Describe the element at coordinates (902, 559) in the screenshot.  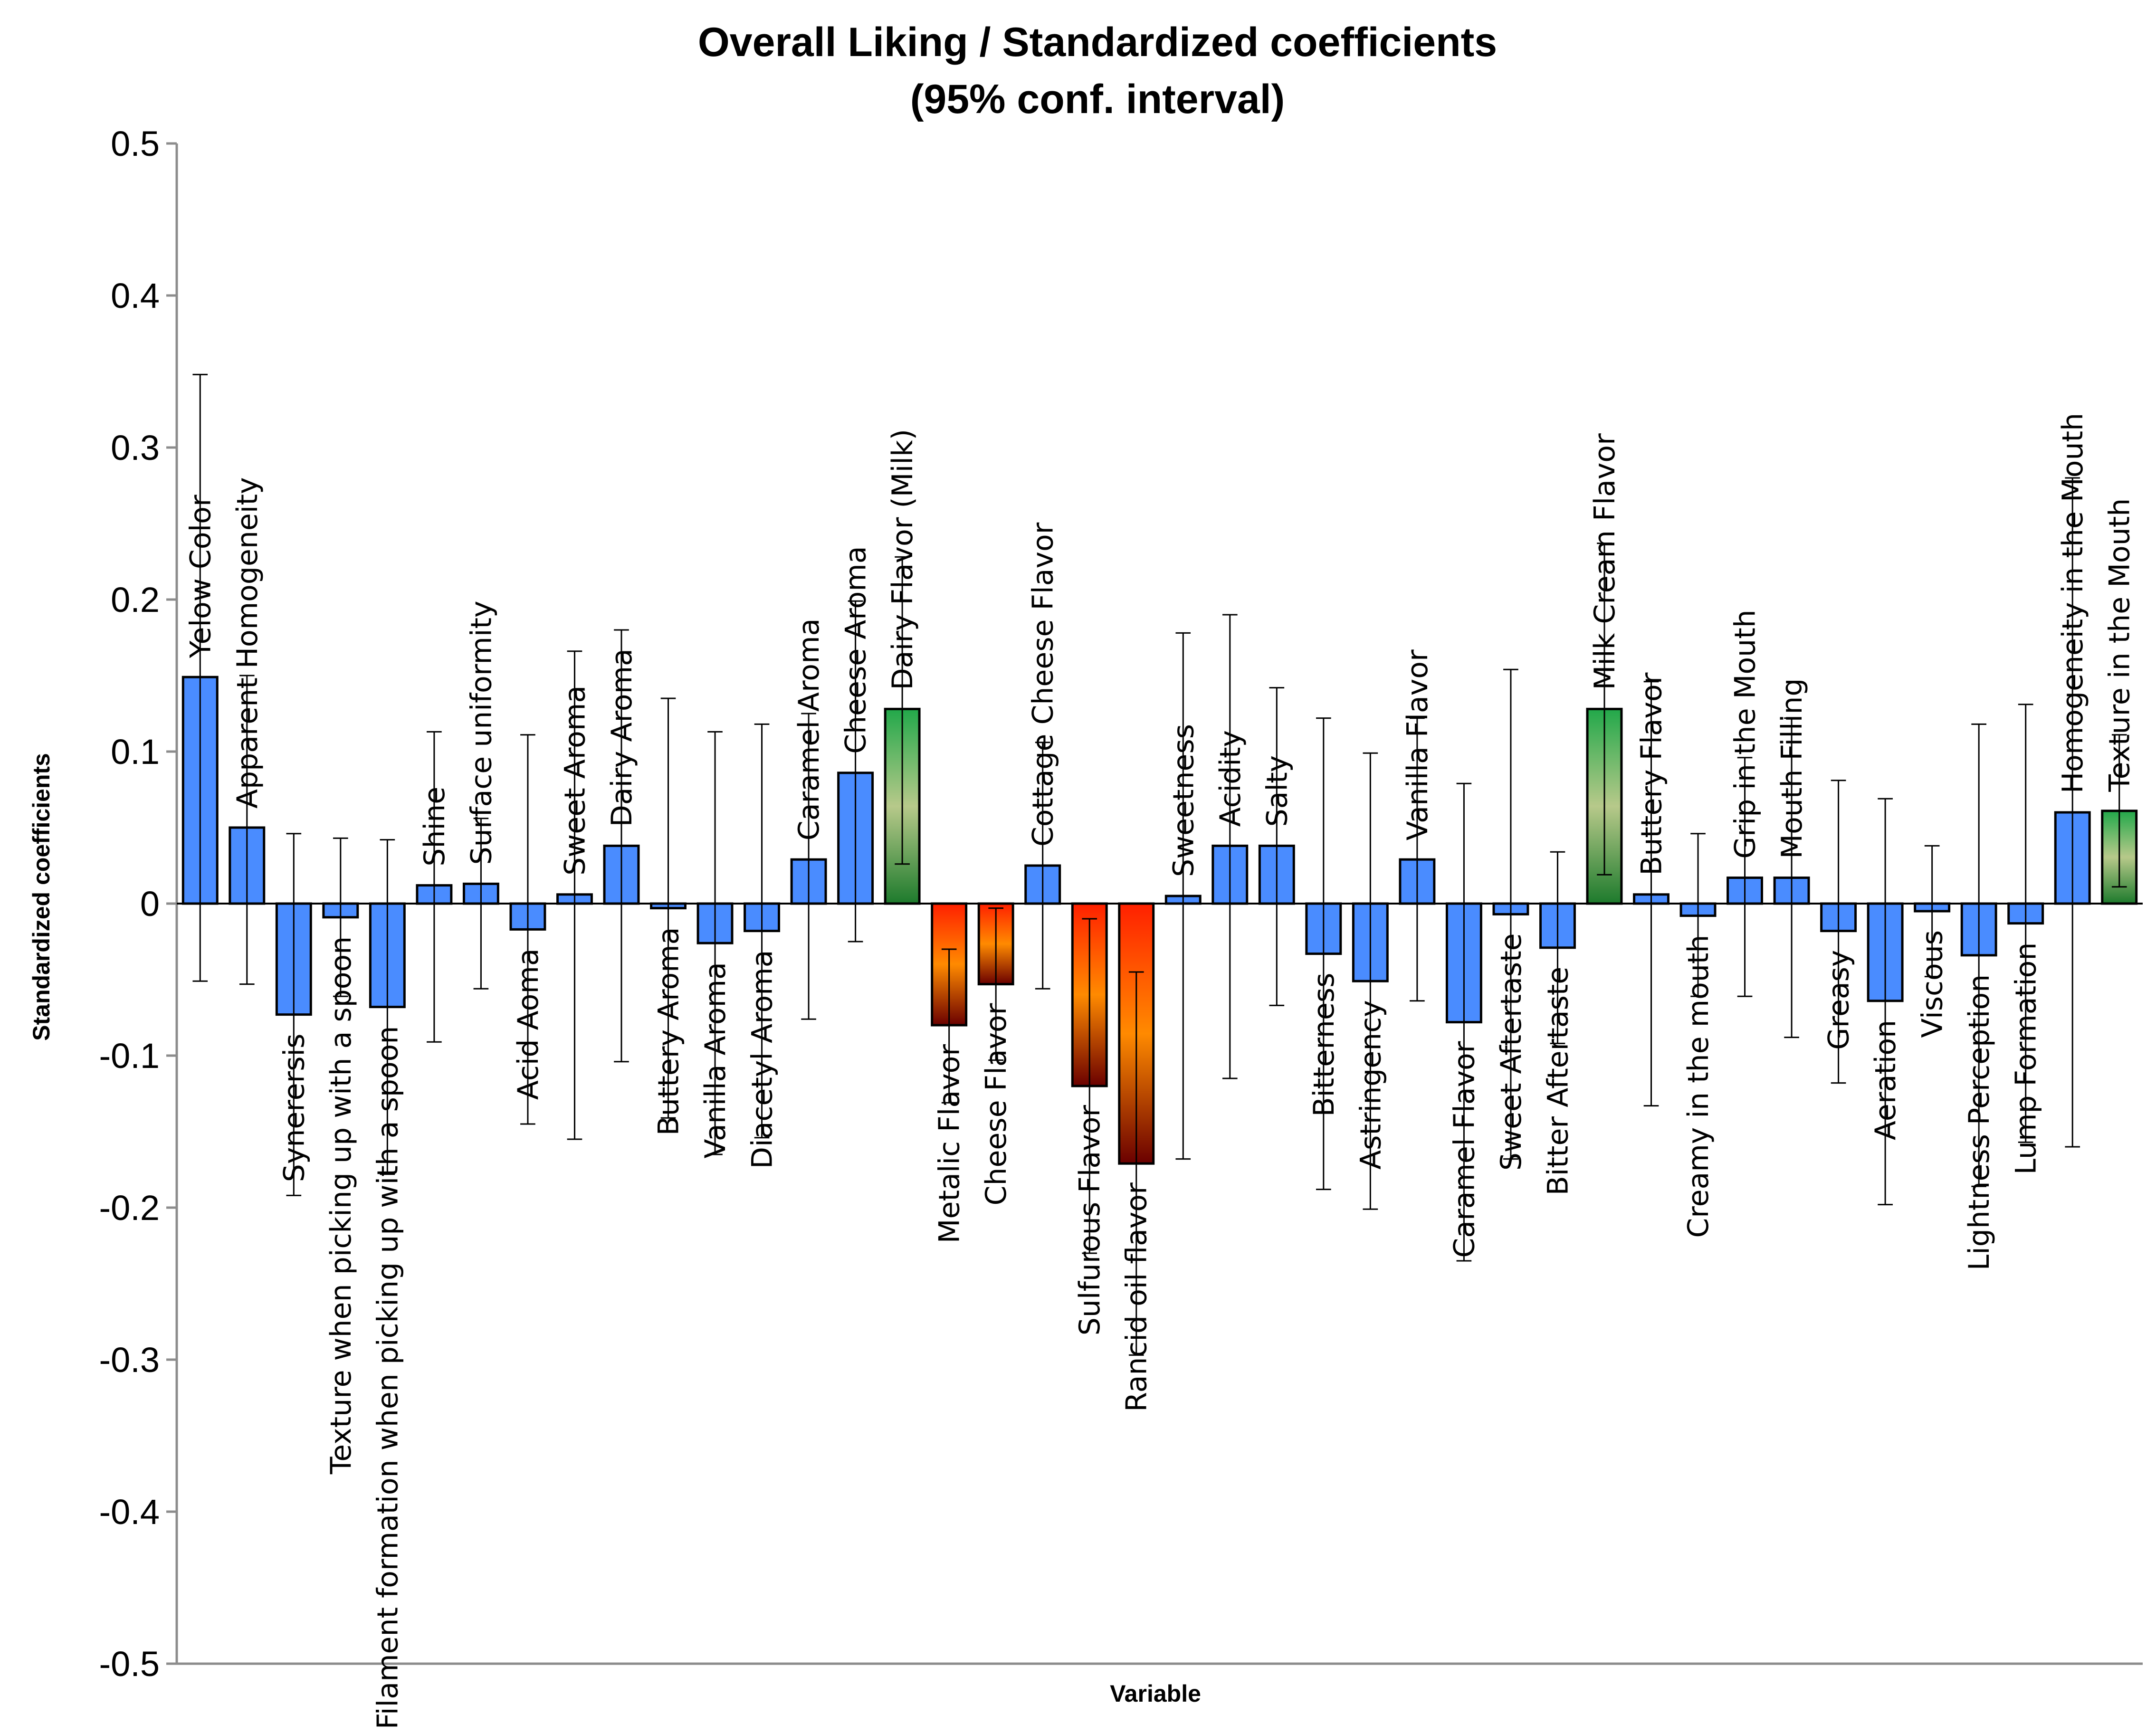
I see `category-label: Dairy Flavor (Milk)` at that location.